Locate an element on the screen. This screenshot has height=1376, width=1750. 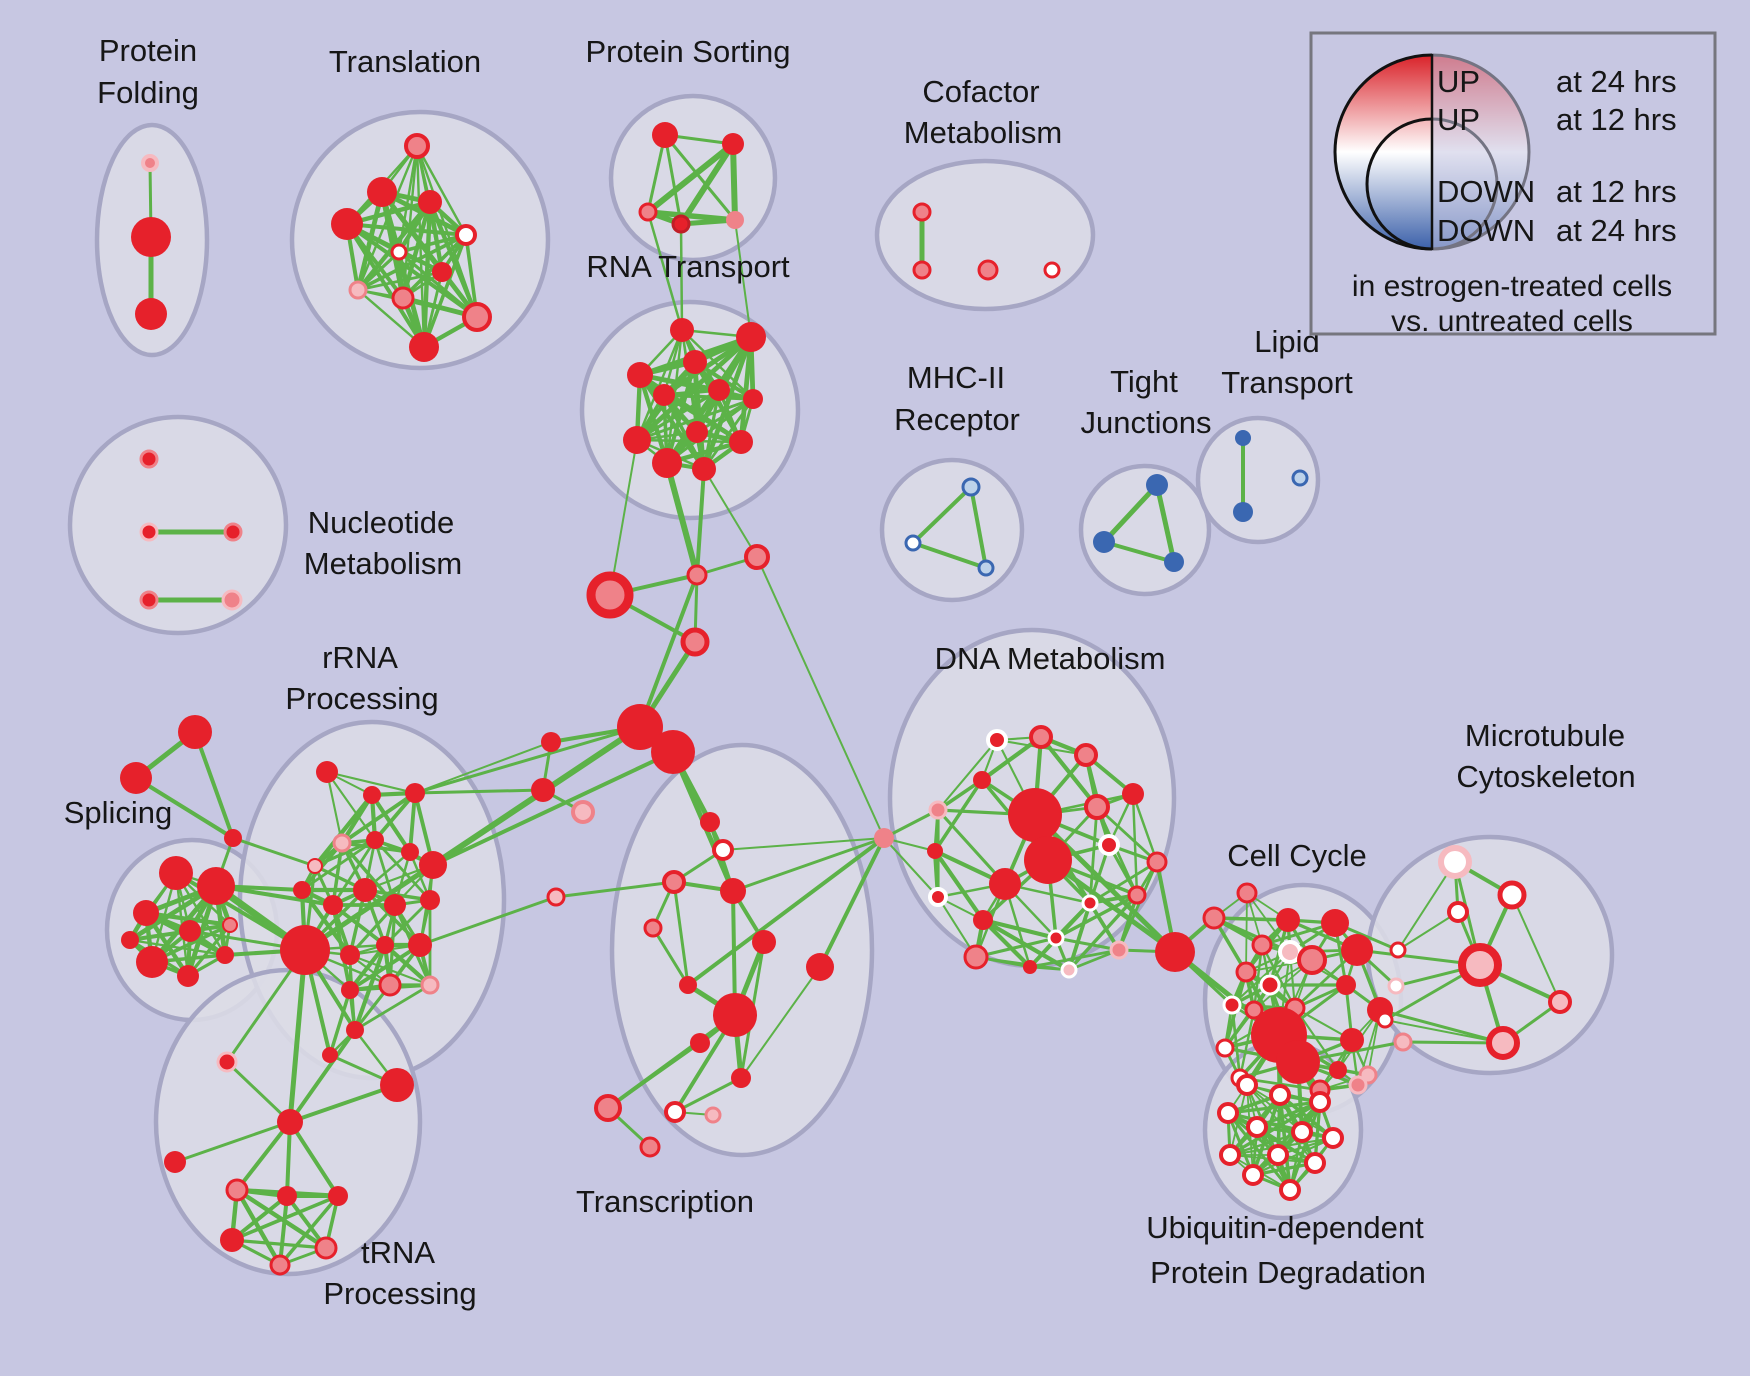
cluster-label-translation: Translation is located at coordinates (405, 61).